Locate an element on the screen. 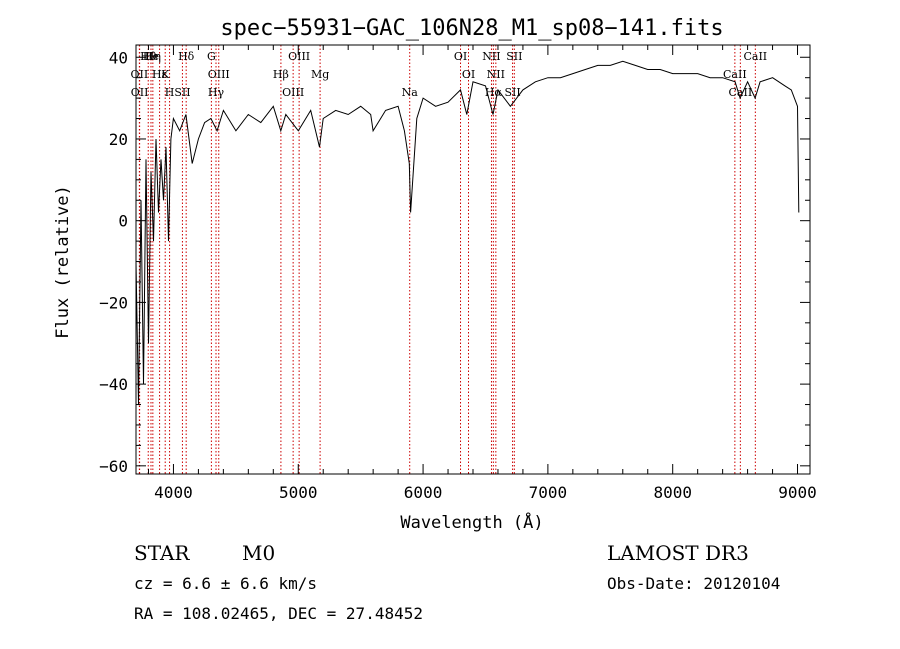 The height and width of the screenshot is (649, 900). spectral-line-label-27: CaII is located at coordinates (755, 56).